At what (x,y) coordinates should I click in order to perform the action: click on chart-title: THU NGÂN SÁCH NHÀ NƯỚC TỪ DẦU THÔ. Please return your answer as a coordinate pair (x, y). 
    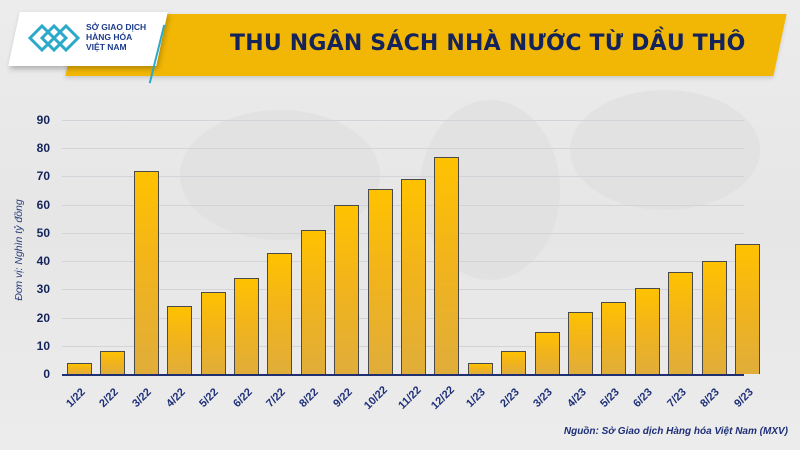
    Looking at the image, I should click on (488, 43).